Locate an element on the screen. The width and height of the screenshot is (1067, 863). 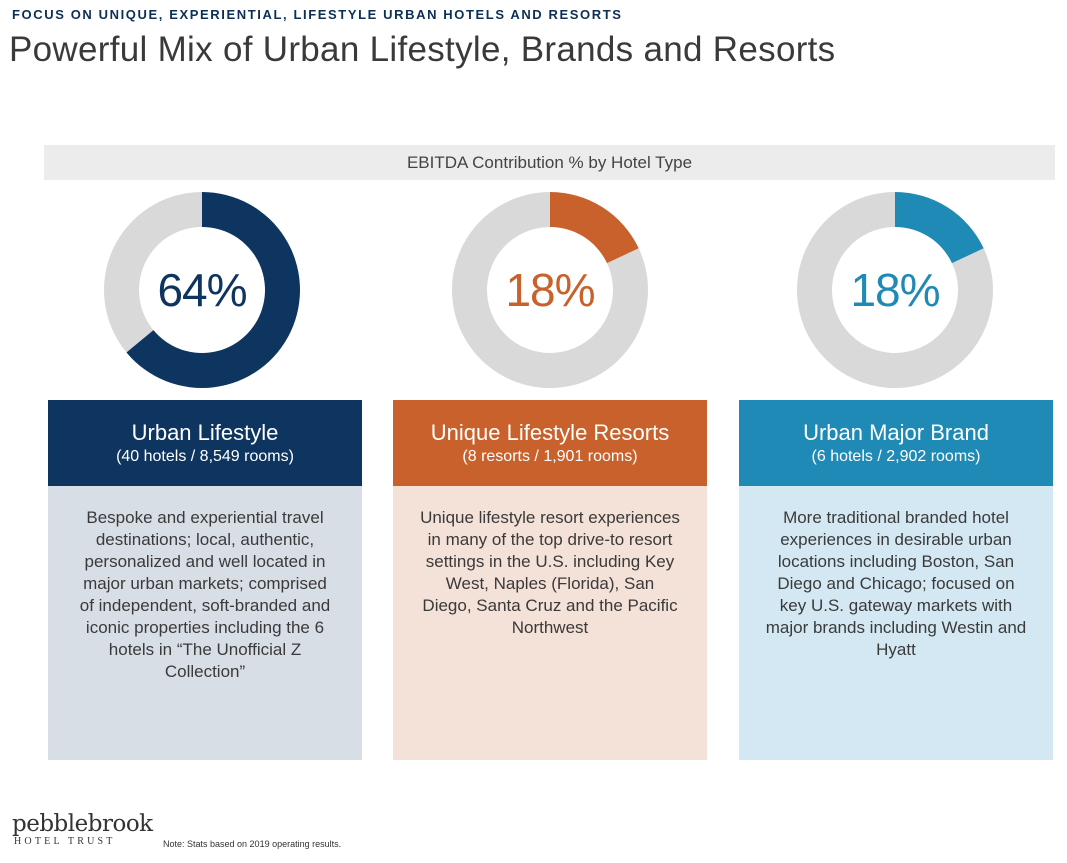
card-title: Unique Lifestyle Resorts is located at coordinates (550, 432).